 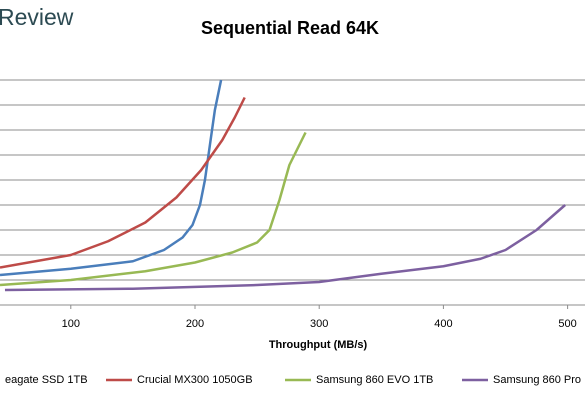 What do you see at coordinates (443, 324) in the screenshot?
I see `x-tick-label: 400` at bounding box center [443, 324].